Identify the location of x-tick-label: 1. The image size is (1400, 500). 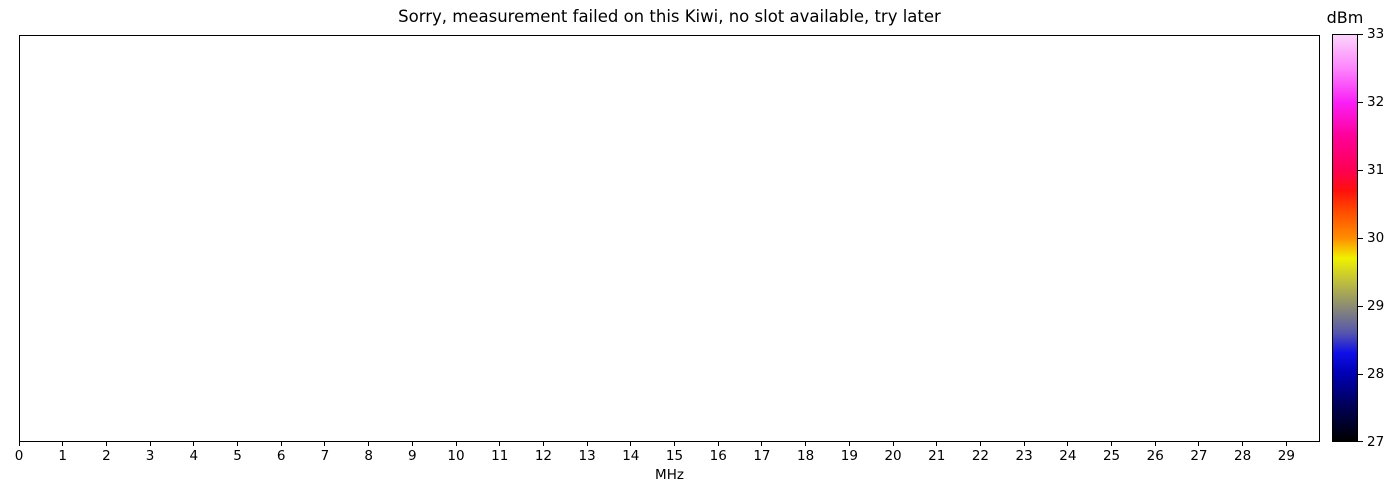
(62, 456).